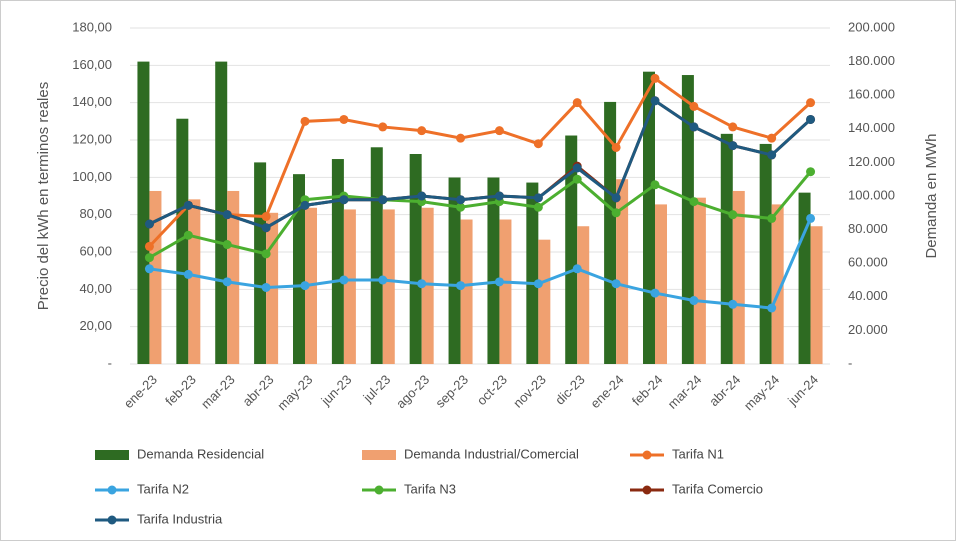 This screenshot has height=541, width=956. Describe the element at coordinates (92, 64) in the screenshot. I see `y-tick-label: 160,00` at that location.